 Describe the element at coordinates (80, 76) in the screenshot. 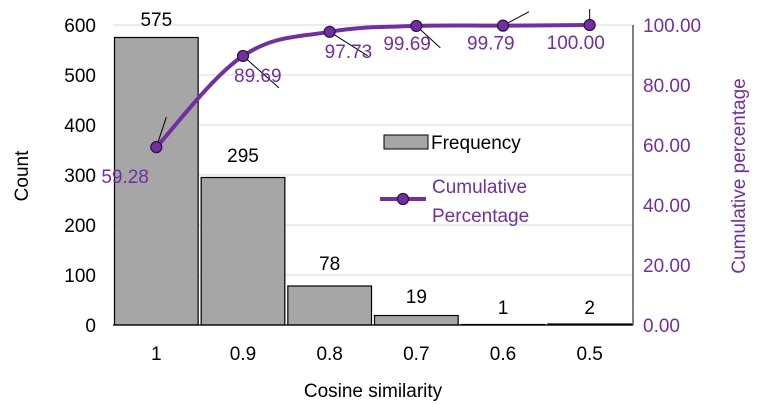

I see `y-tick-label: 500` at that location.